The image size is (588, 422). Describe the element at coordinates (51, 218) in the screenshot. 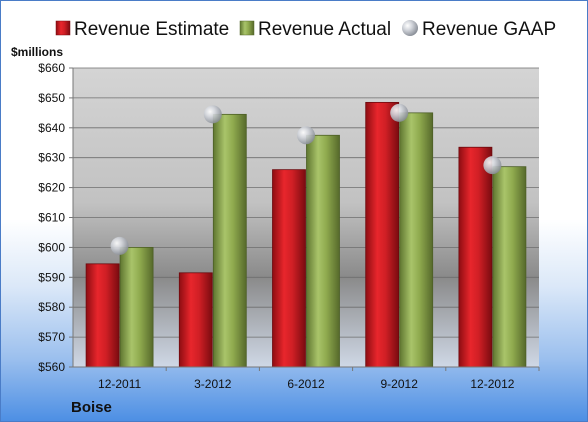

I see `y-tick-label: $610` at that location.